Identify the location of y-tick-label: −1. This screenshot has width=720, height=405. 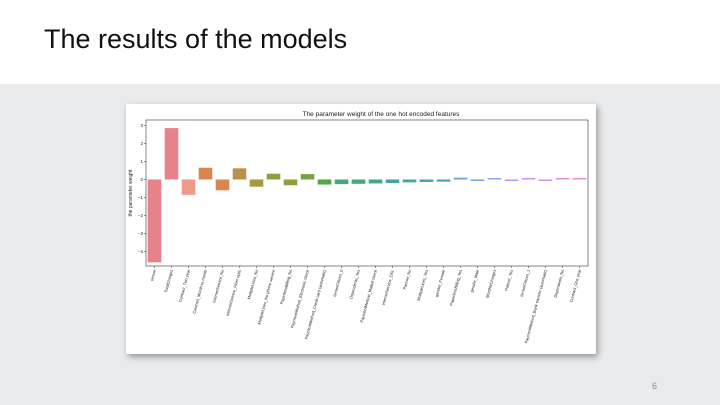
(141, 197).